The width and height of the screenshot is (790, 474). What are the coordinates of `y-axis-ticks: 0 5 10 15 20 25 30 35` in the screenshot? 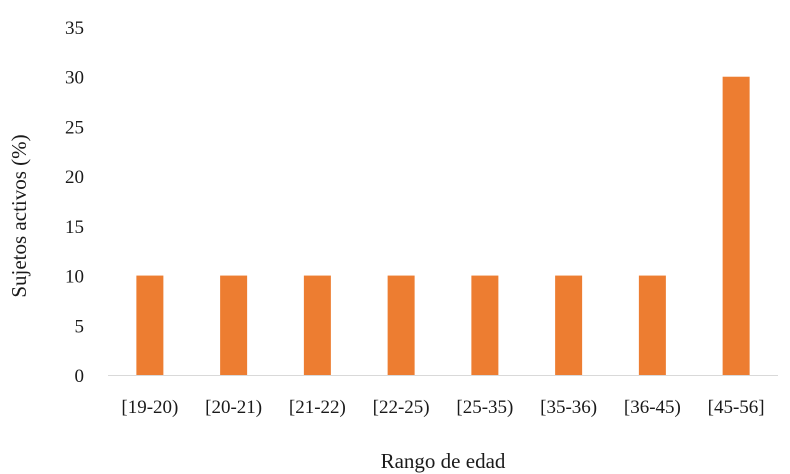 It's located at (74, 202).